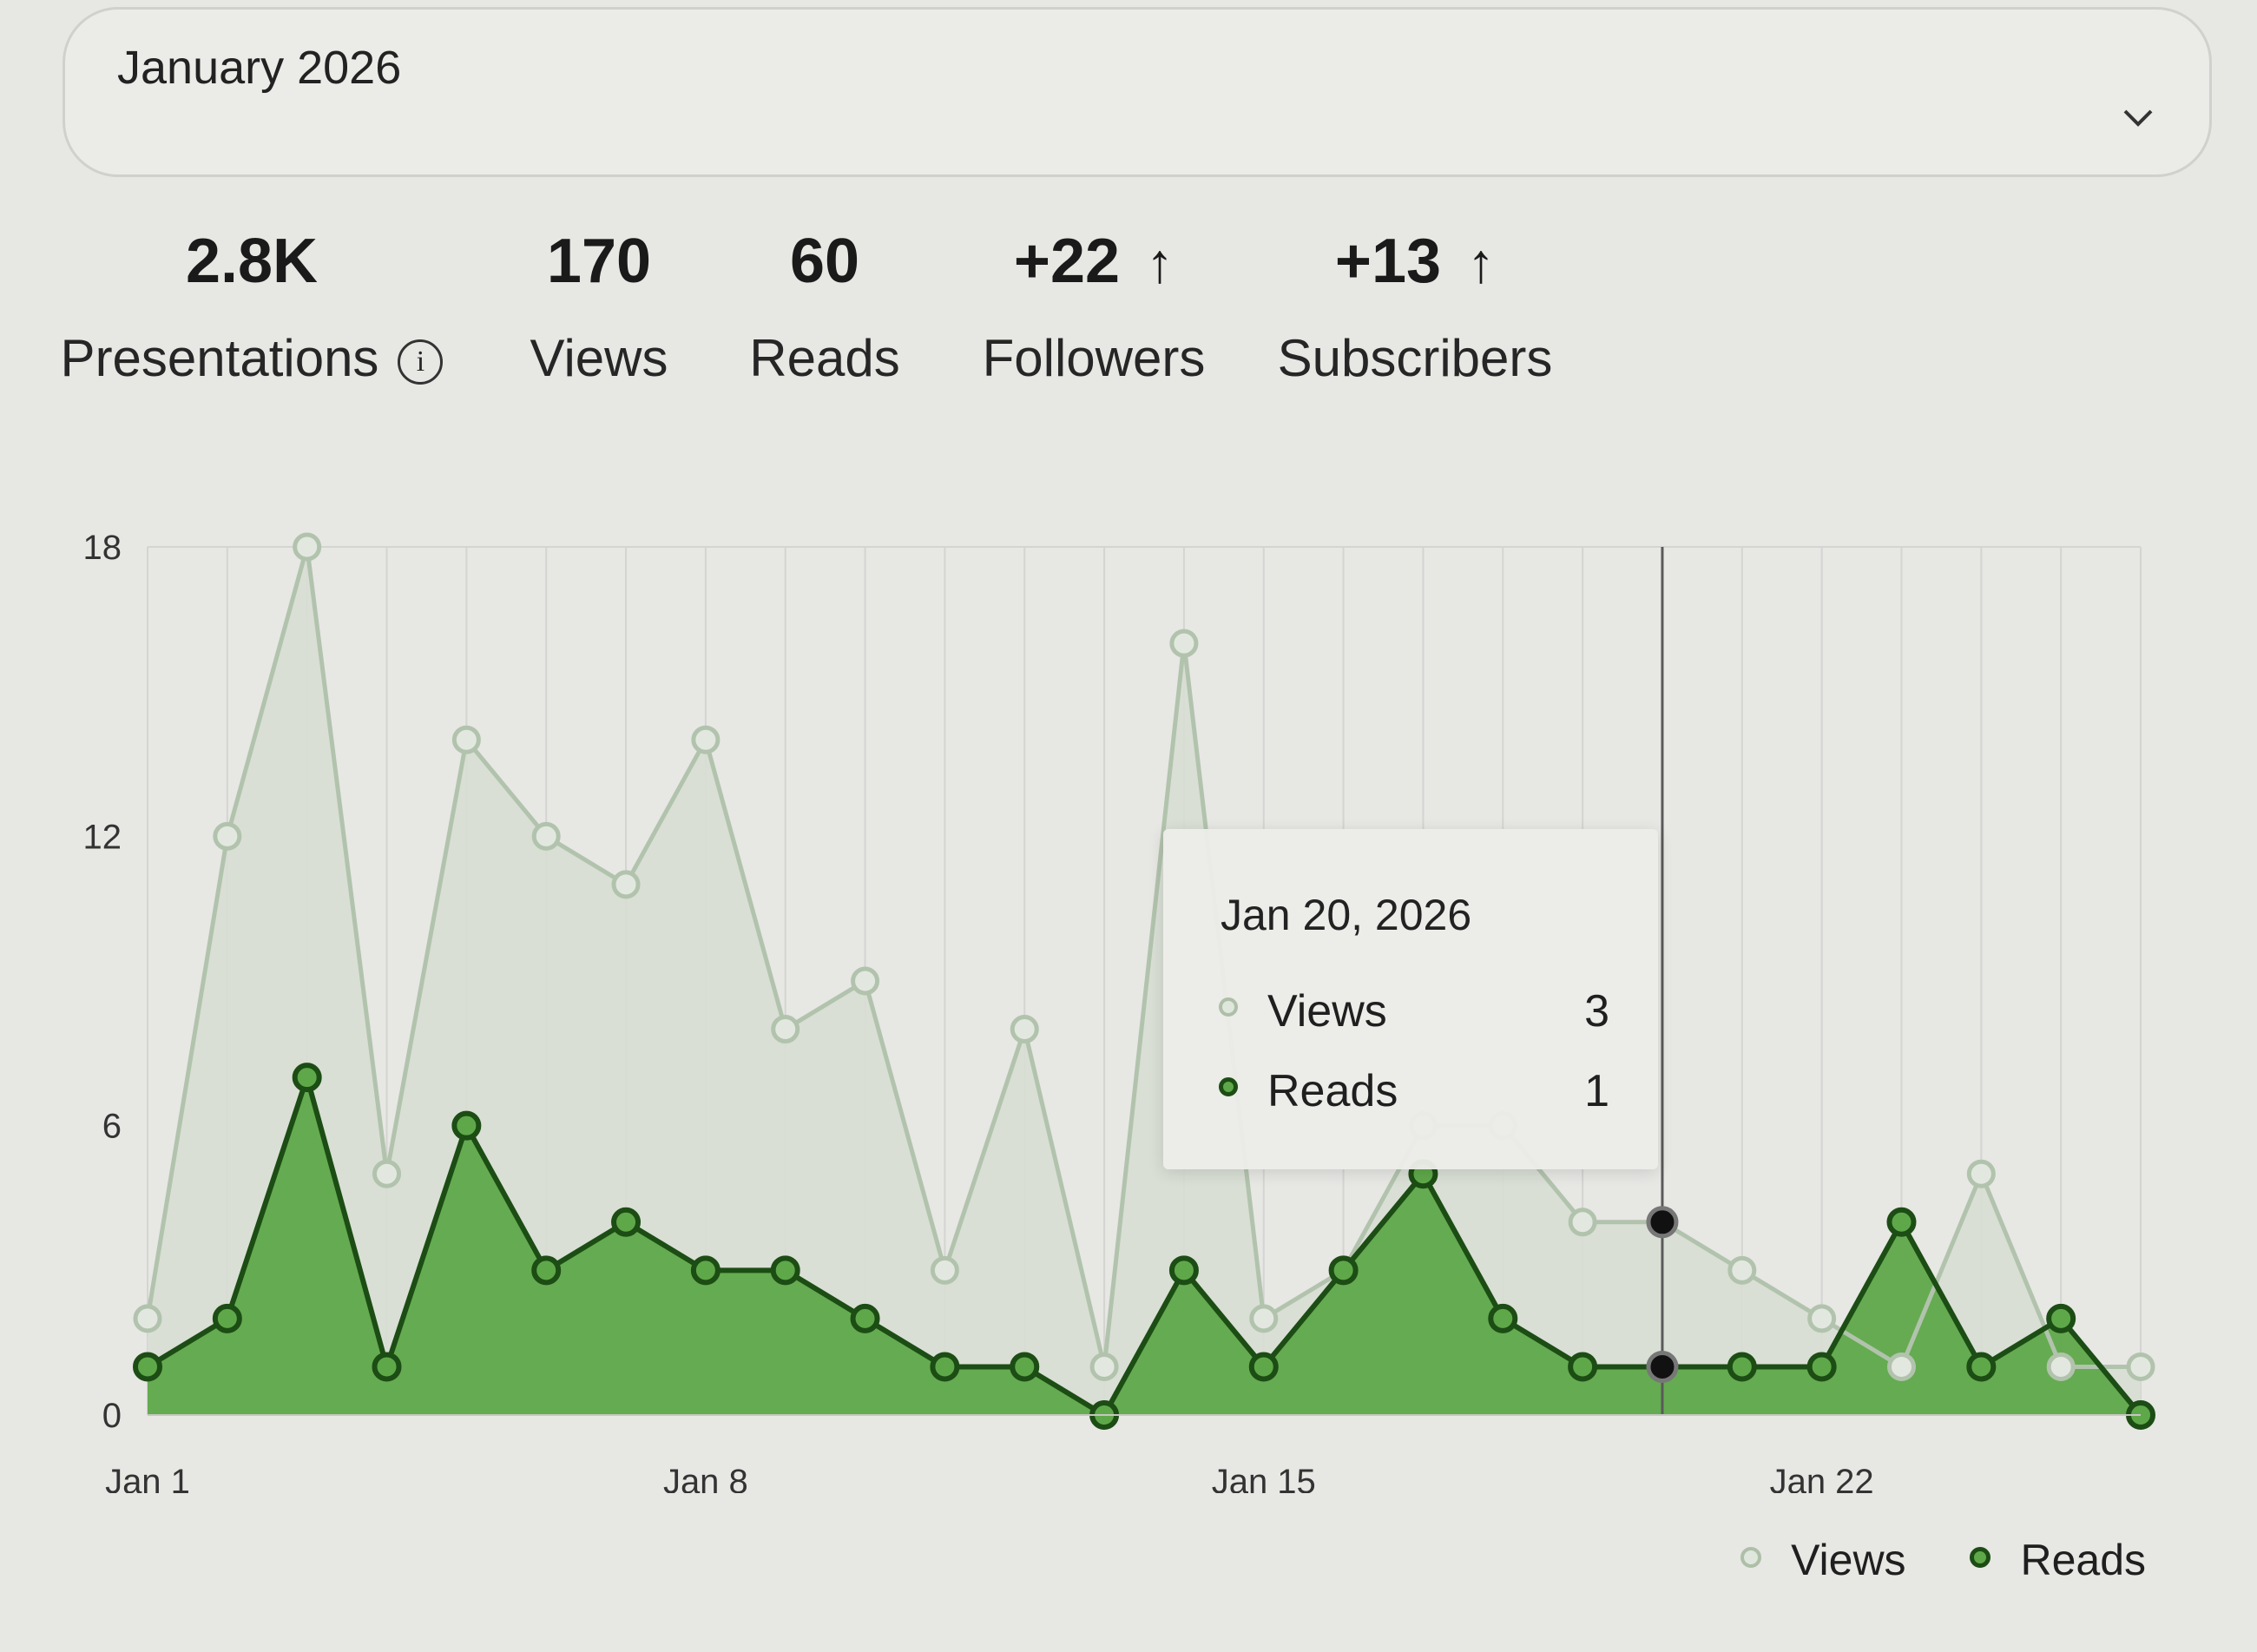 This screenshot has width=2257, height=1652. Describe the element at coordinates (1415, 358) in the screenshot. I see `stat-subscribers-label: Subscribers` at that location.